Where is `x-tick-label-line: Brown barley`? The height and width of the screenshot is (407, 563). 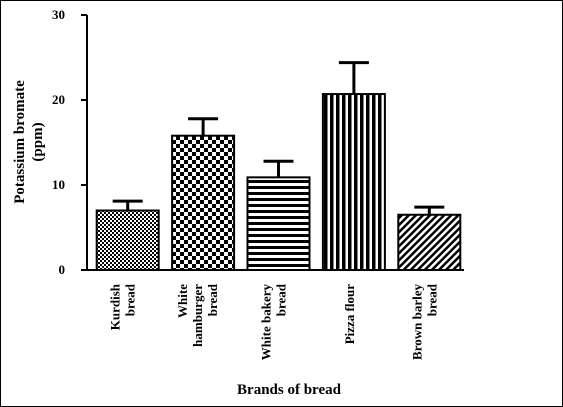
x-tick-label-line: Brown barley is located at coordinates (416, 322).